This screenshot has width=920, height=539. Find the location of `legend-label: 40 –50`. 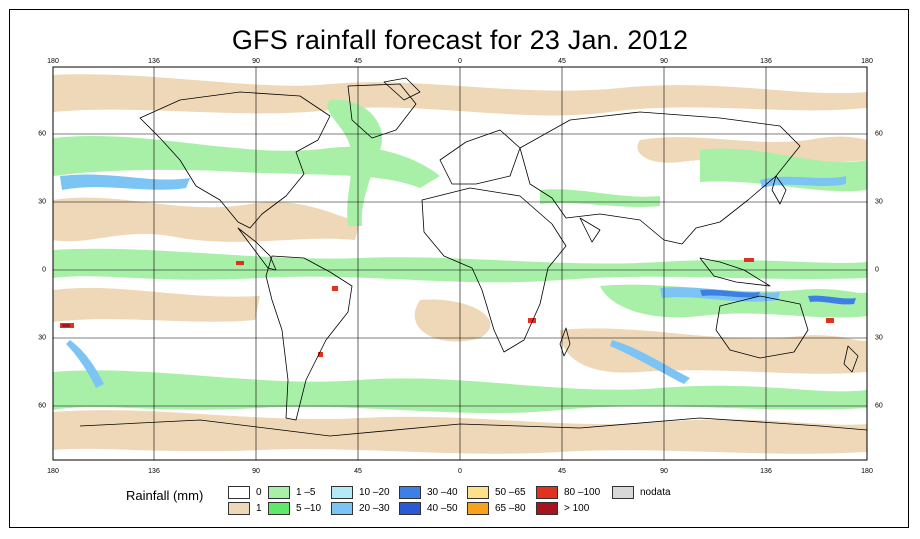

legend-label: 40 –50 is located at coordinates (442, 508).